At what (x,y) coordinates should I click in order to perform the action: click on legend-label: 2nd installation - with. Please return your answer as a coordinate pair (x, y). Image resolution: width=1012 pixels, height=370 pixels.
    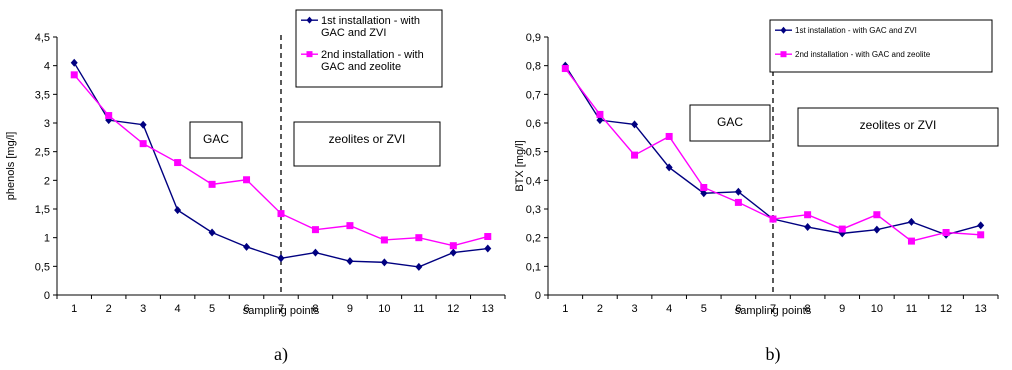
    Looking at the image, I should click on (372, 55).